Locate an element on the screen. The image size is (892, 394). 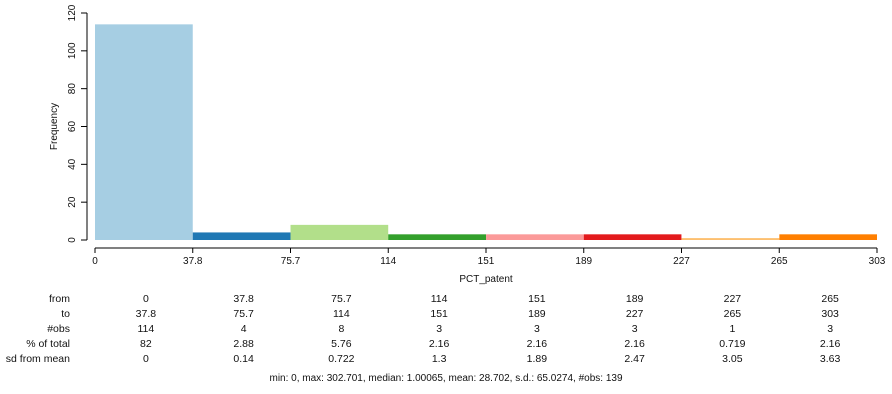
x-tick-label: 37.8 is located at coordinates (193, 261).